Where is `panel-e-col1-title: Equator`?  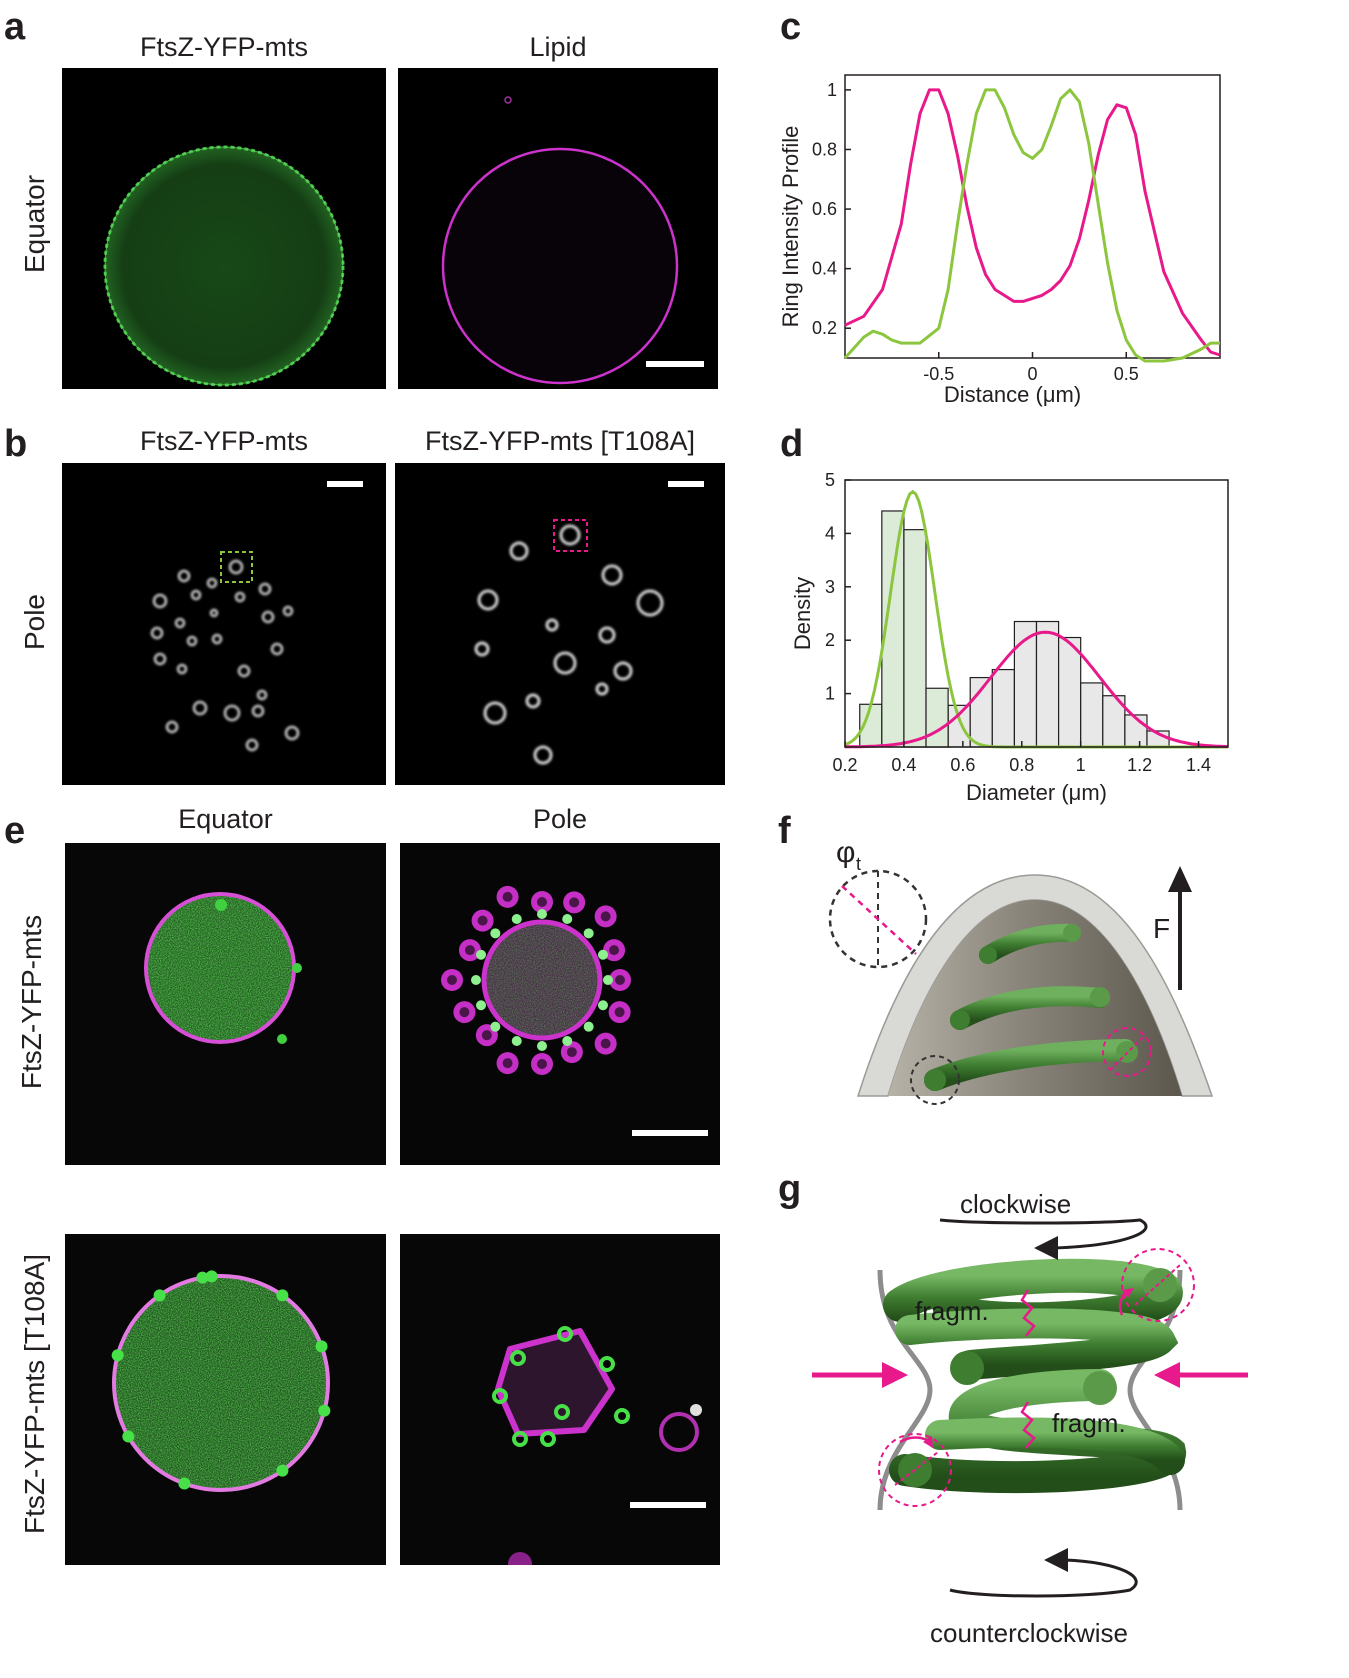 panel-e-col1-title: Equator is located at coordinates (225, 819).